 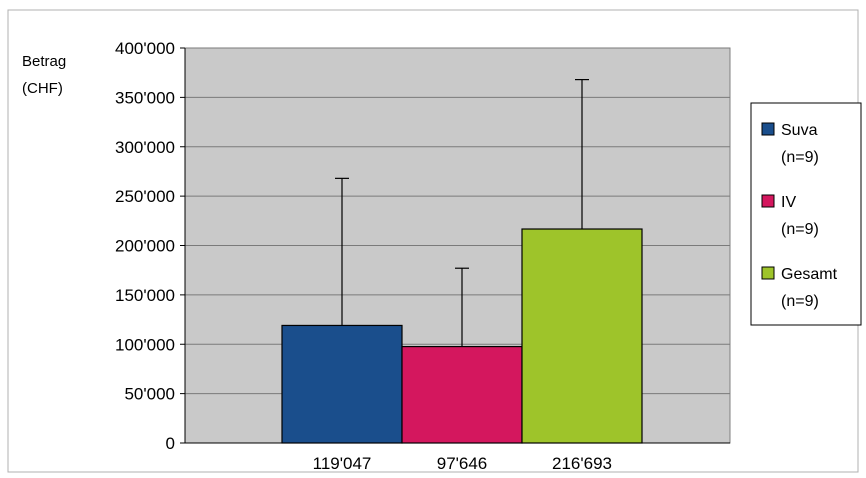 I want to click on legend: Suva (n=9) IV (n=9) Gesamt (n=9), so click(x=799, y=216).